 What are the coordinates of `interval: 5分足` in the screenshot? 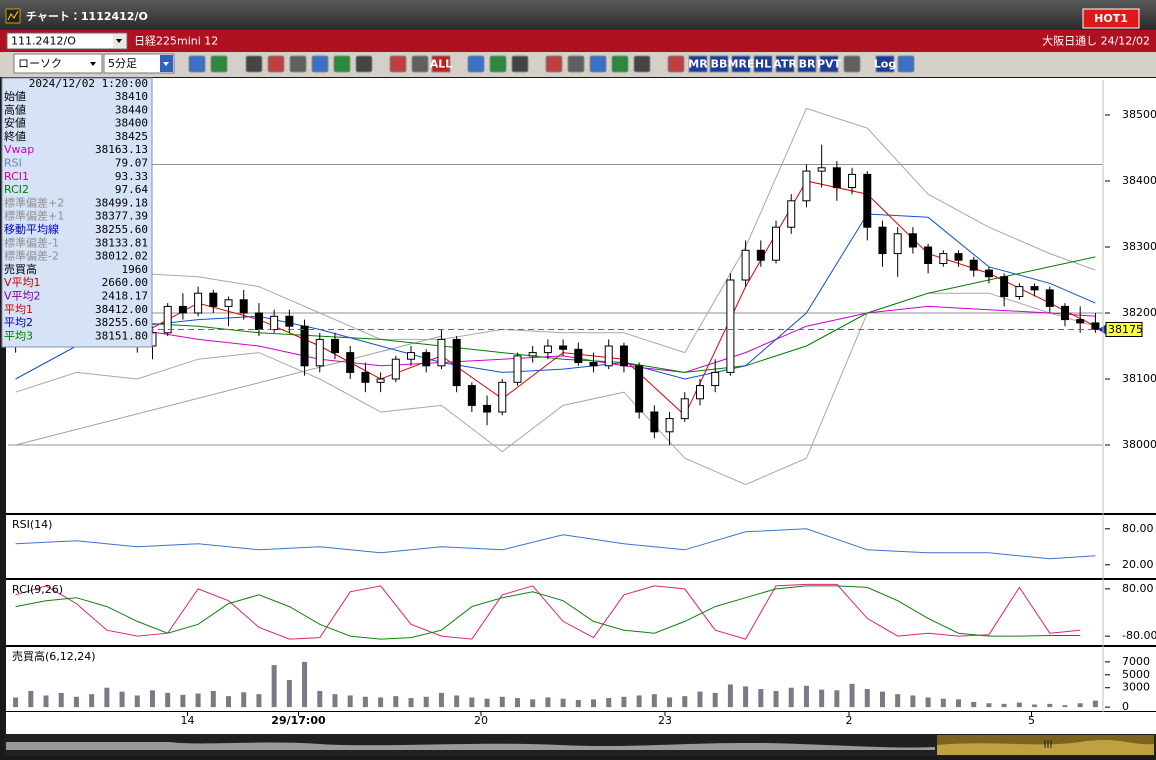 It's located at (122, 63).